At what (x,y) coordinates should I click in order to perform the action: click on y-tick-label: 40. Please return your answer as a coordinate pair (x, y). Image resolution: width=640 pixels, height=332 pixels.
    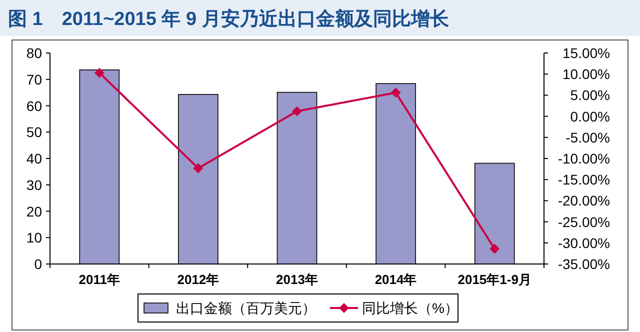
    Looking at the image, I should click on (34, 158).